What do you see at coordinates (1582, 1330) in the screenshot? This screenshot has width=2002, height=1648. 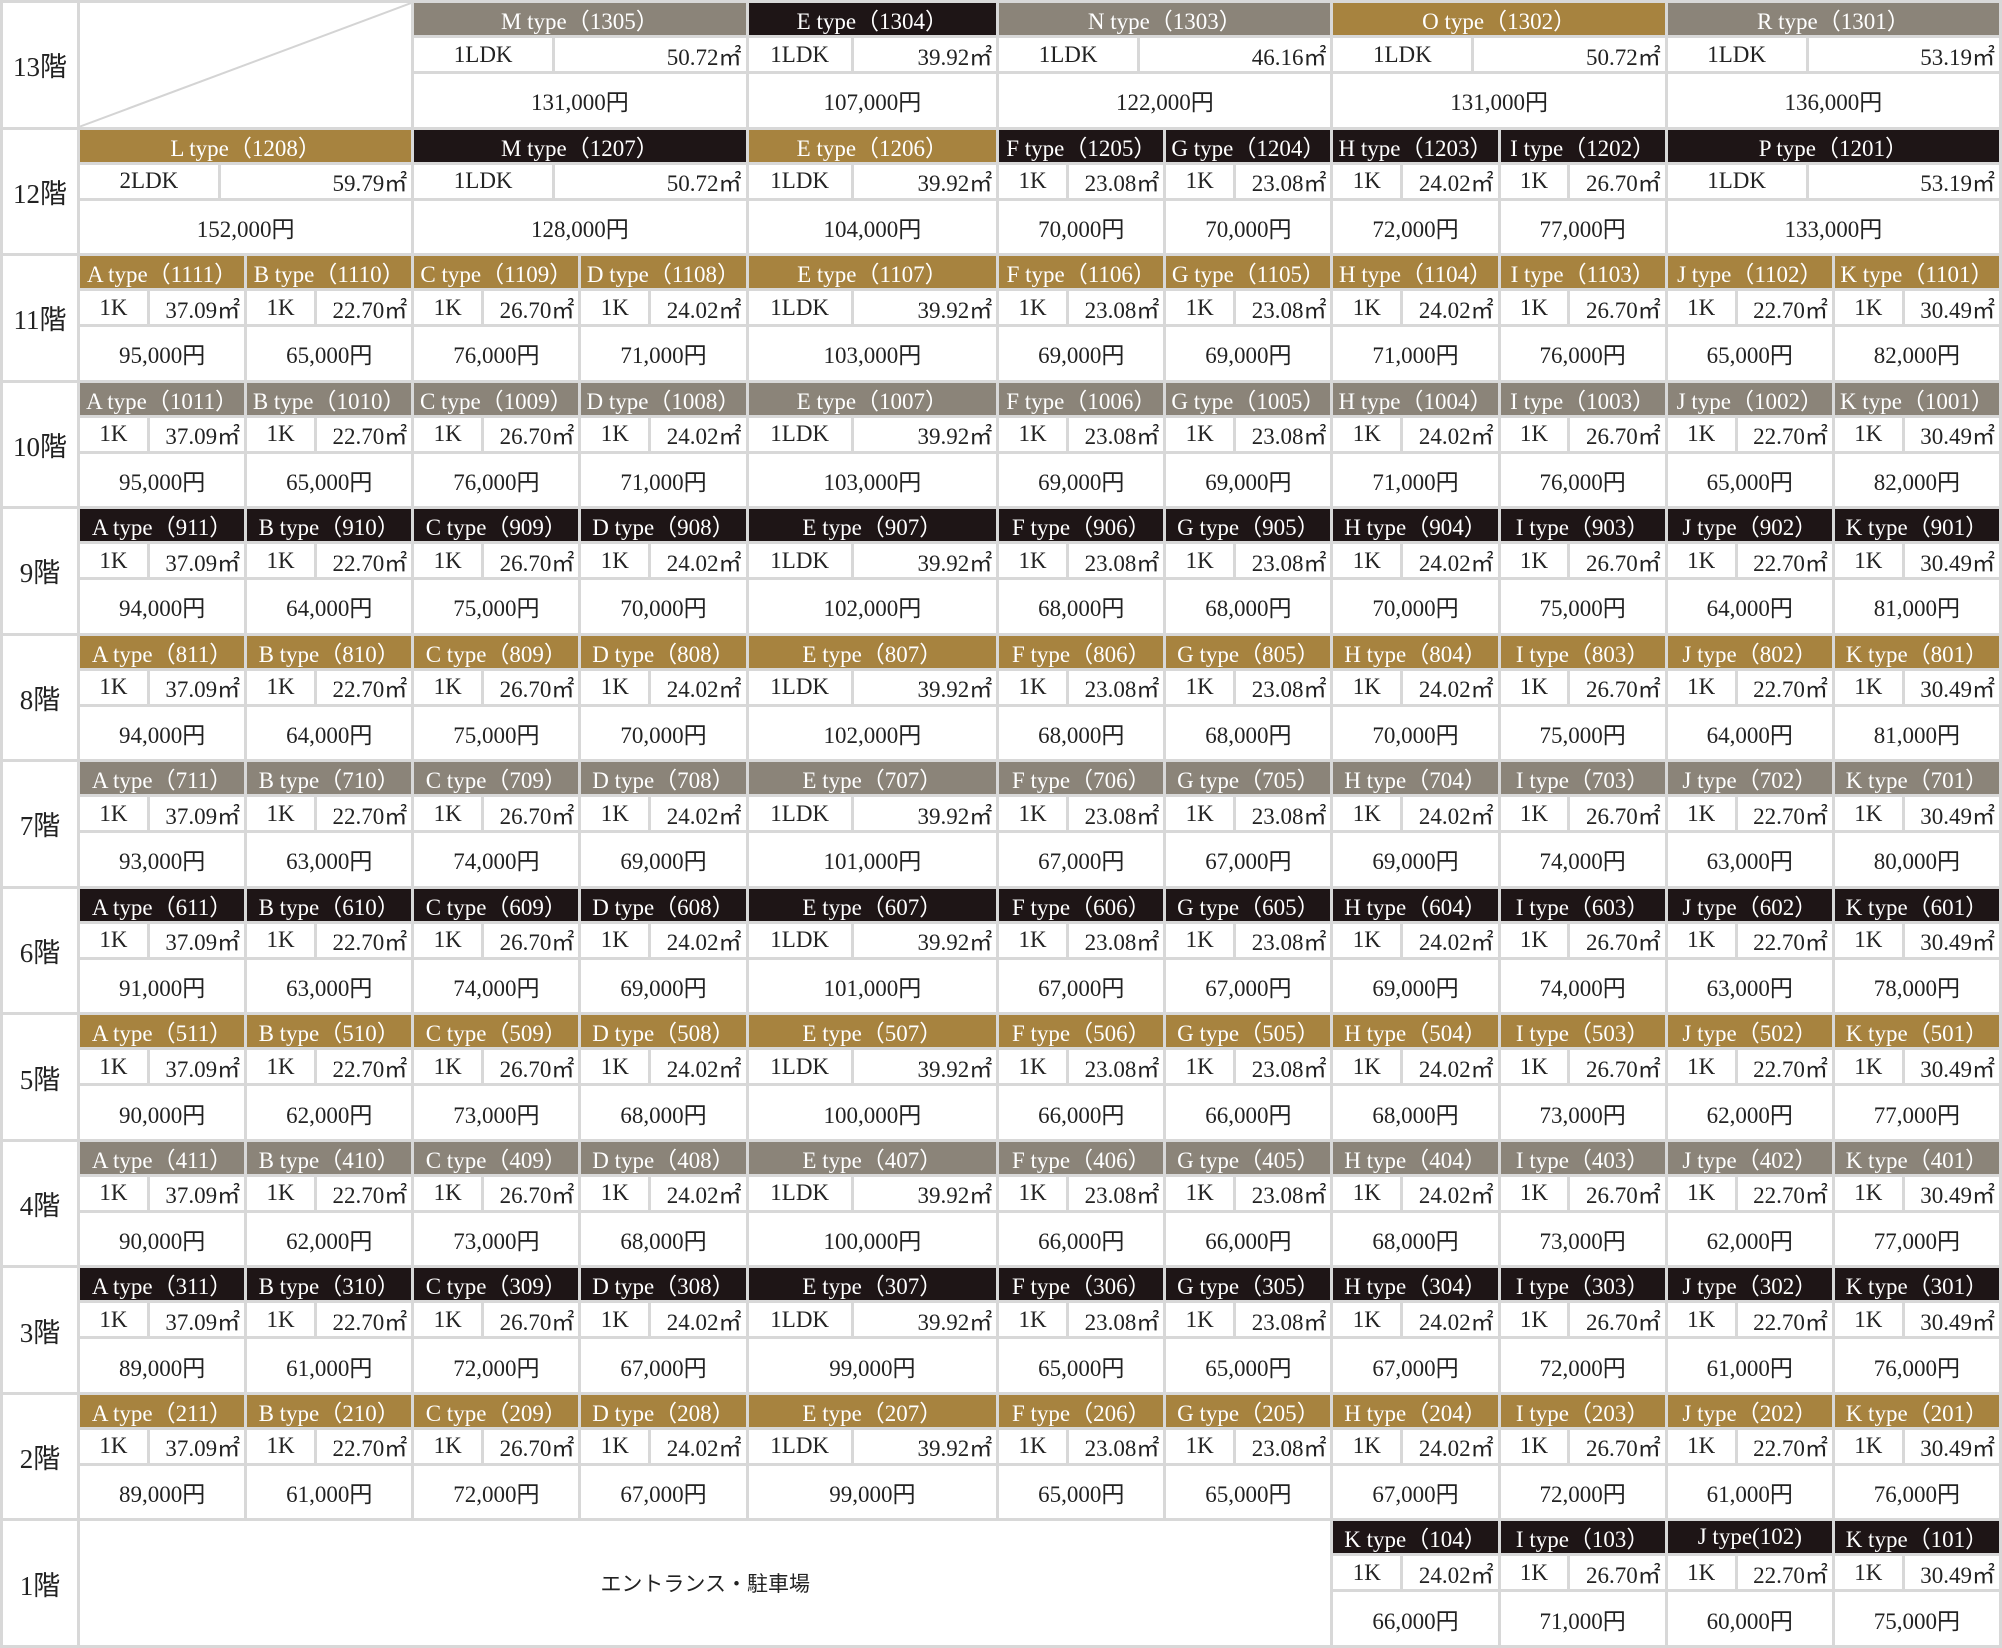 I see `unit-cell: I type（303） 1K 26.70㎡ 72,000円` at bounding box center [1582, 1330].